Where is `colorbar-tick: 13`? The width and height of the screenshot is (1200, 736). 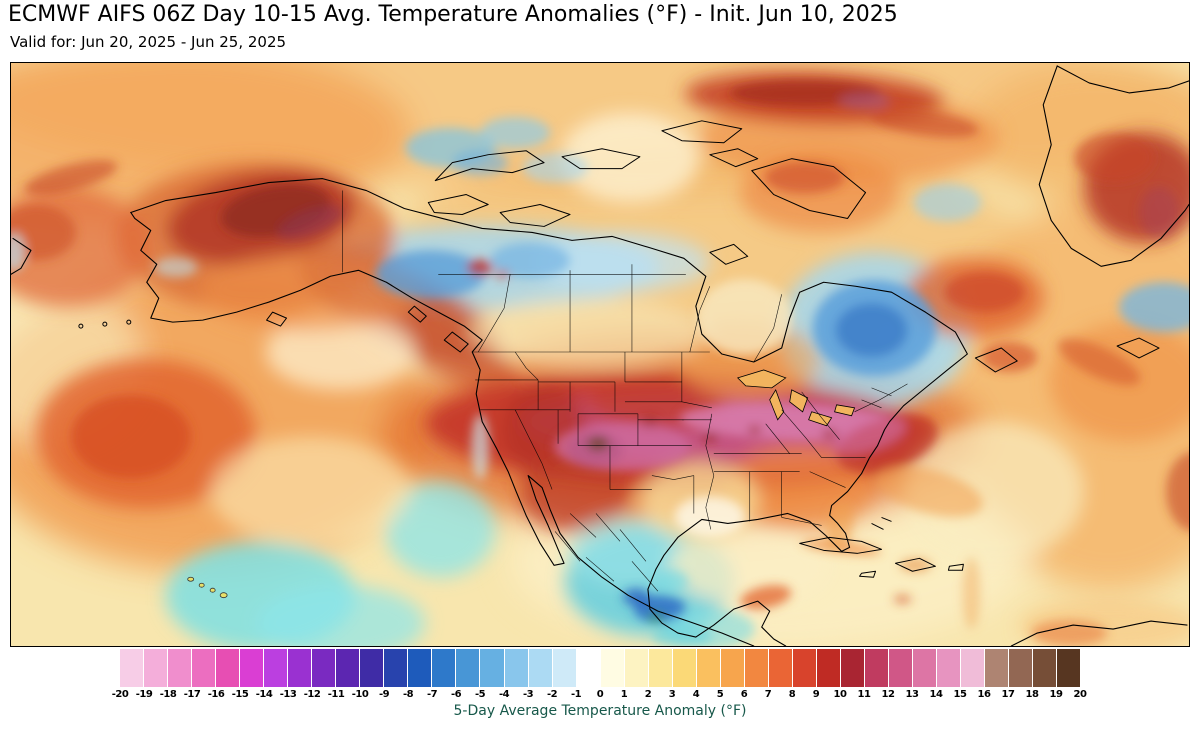 colorbar-tick: 13 is located at coordinates (912, 694).